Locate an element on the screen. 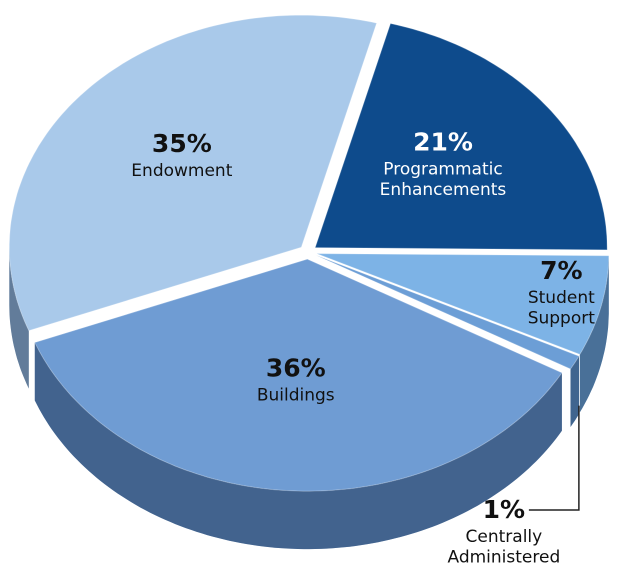 This screenshot has height=574, width=619. value-label: 21% is located at coordinates (443, 141).